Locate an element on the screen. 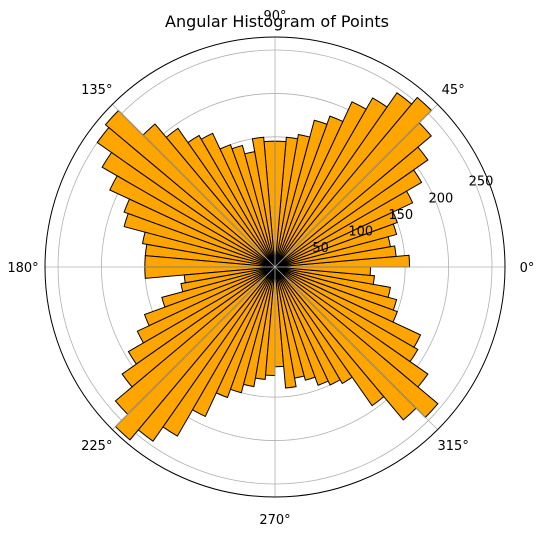 The width and height of the screenshot is (545, 539). radial-tick-labels: 50 100 150 200 250 is located at coordinates (402, 215).